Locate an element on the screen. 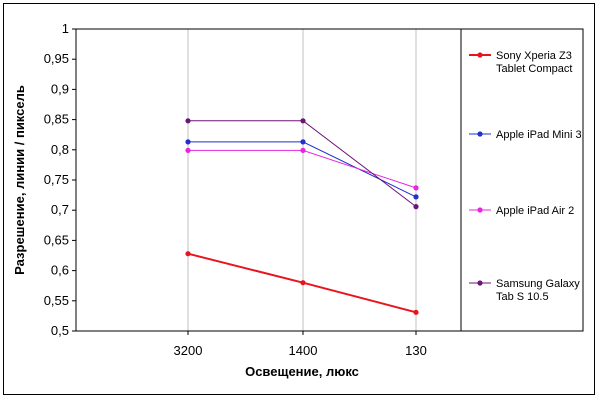  y-tick-label: 0,65 is located at coordinates (56, 239).